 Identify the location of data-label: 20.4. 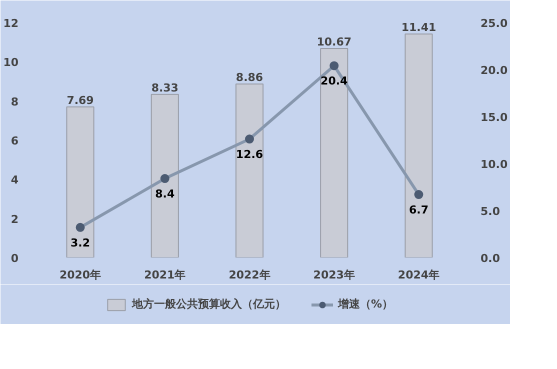
(334, 81).